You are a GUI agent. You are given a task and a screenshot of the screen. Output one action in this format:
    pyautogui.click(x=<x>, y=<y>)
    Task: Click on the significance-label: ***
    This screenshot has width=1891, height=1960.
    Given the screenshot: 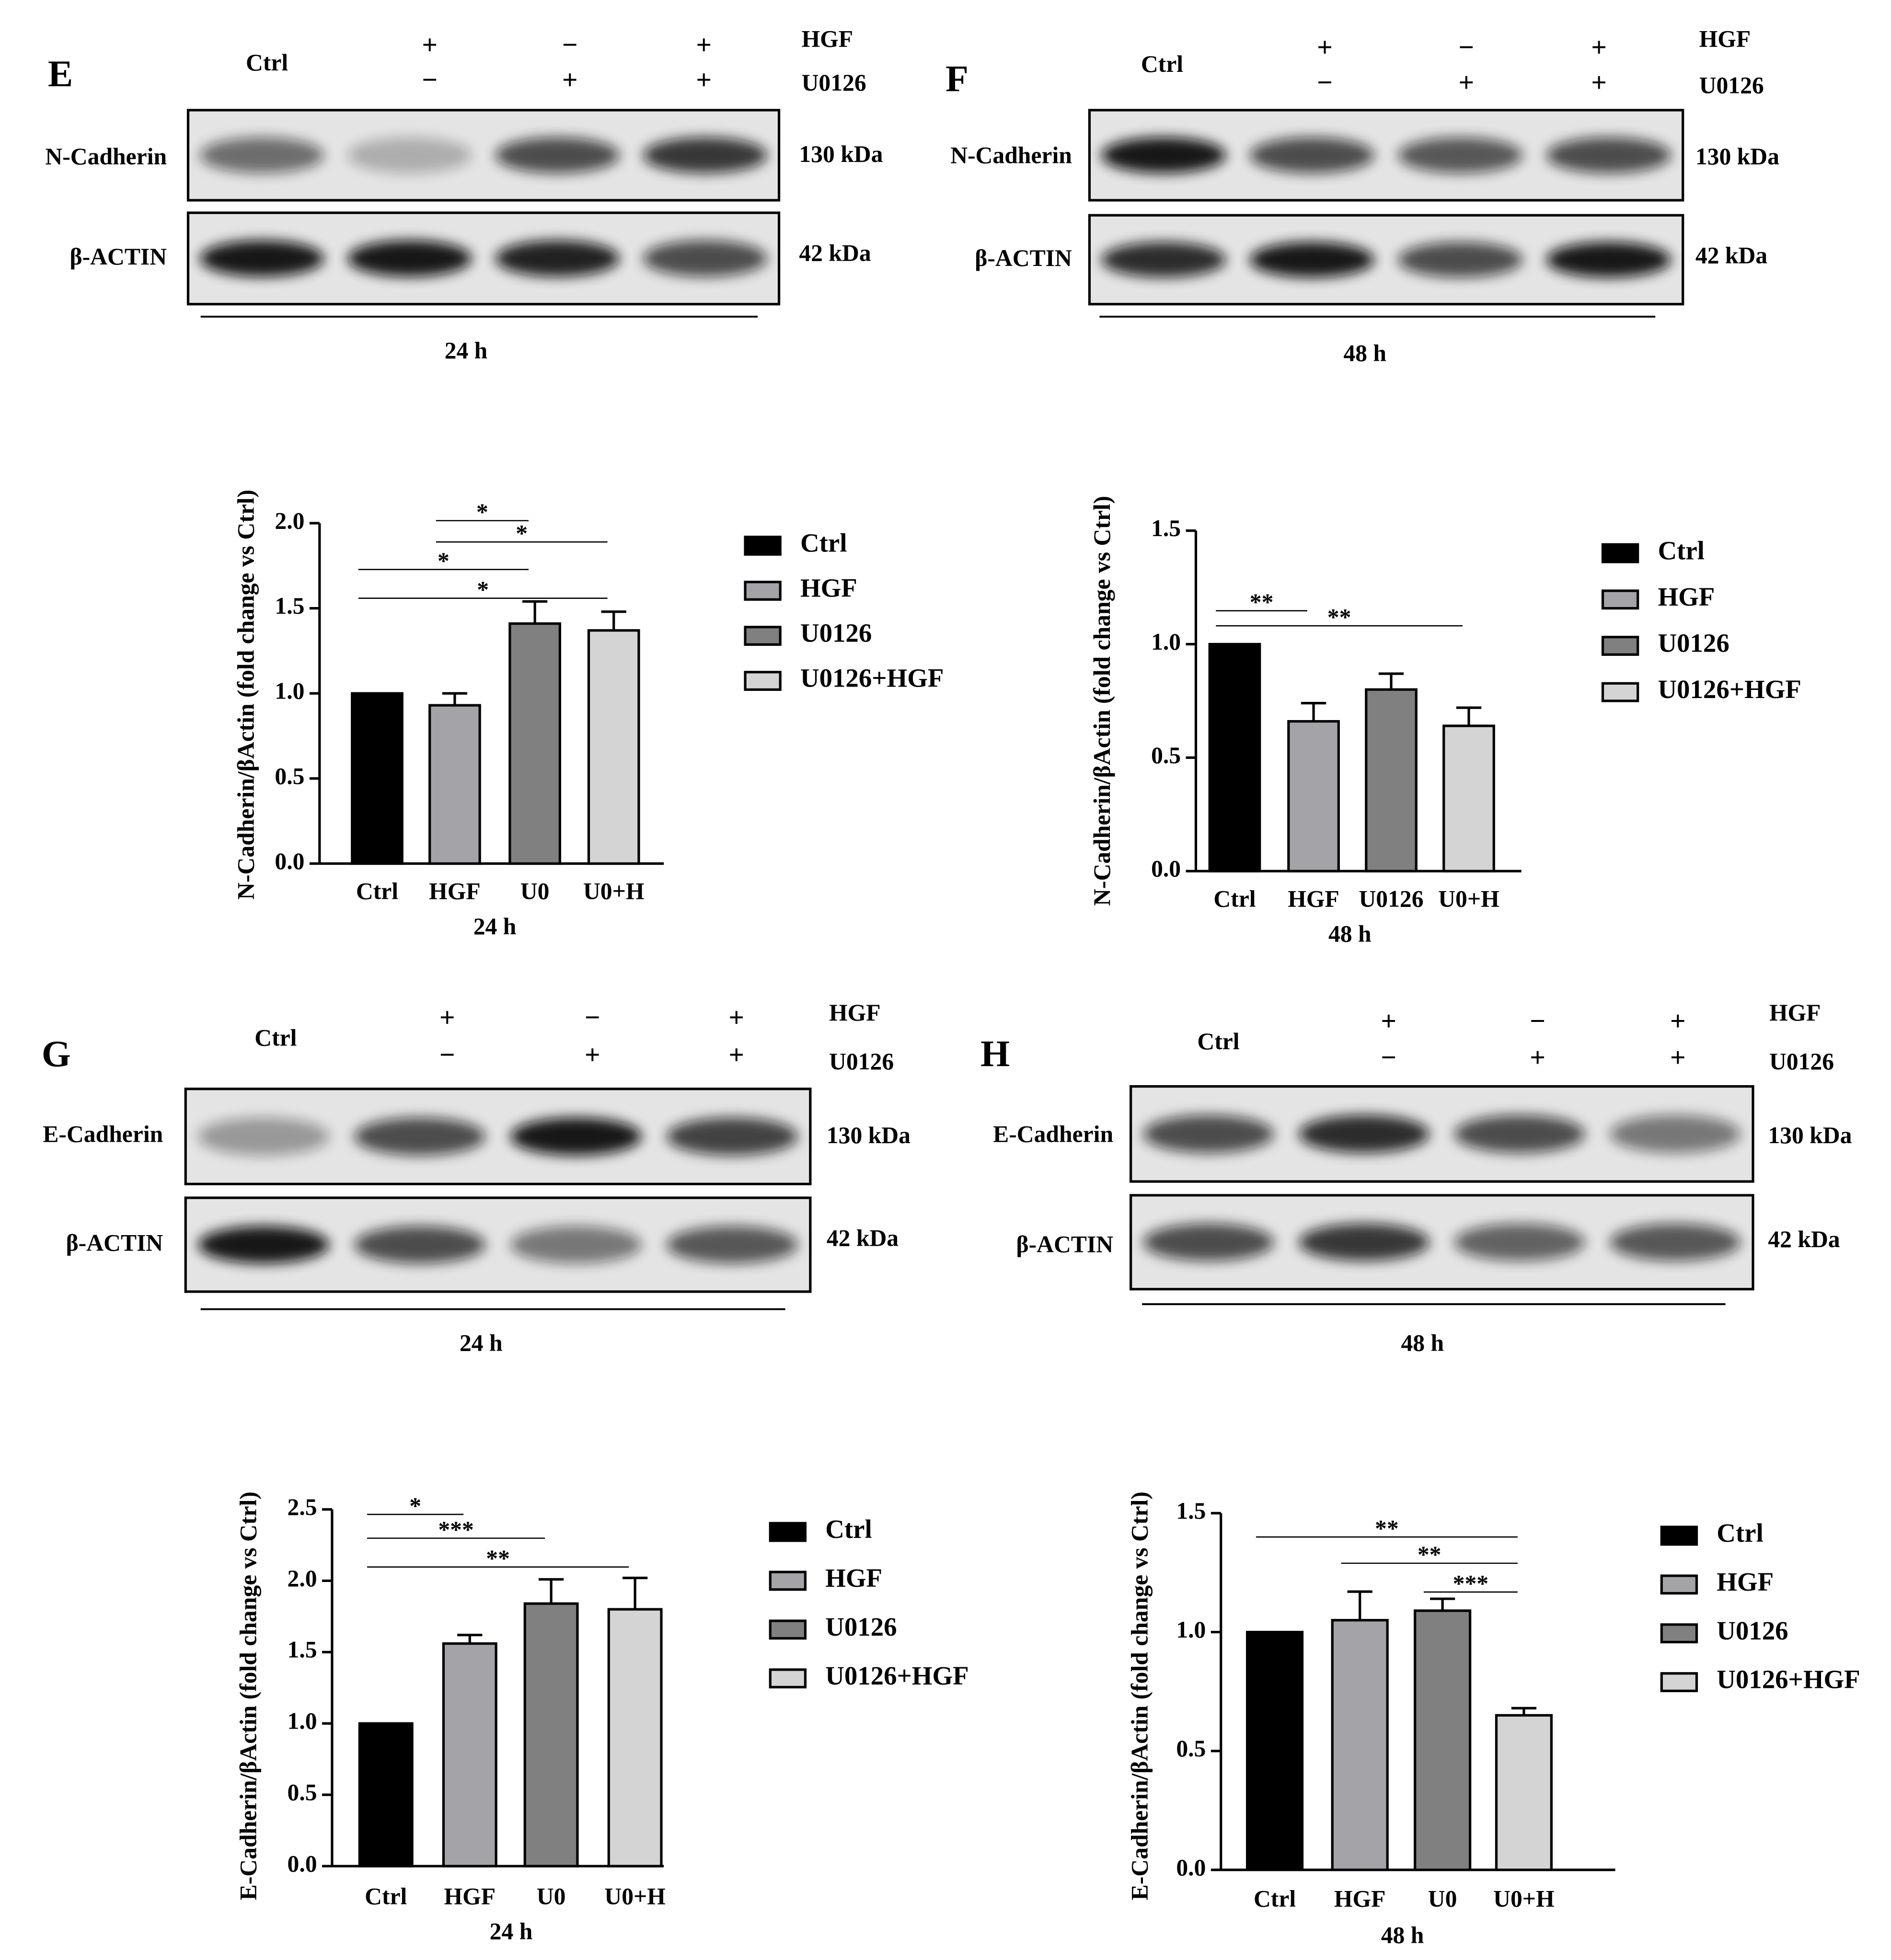 What is the action you would take?
    pyautogui.click(x=1470, y=1583)
    